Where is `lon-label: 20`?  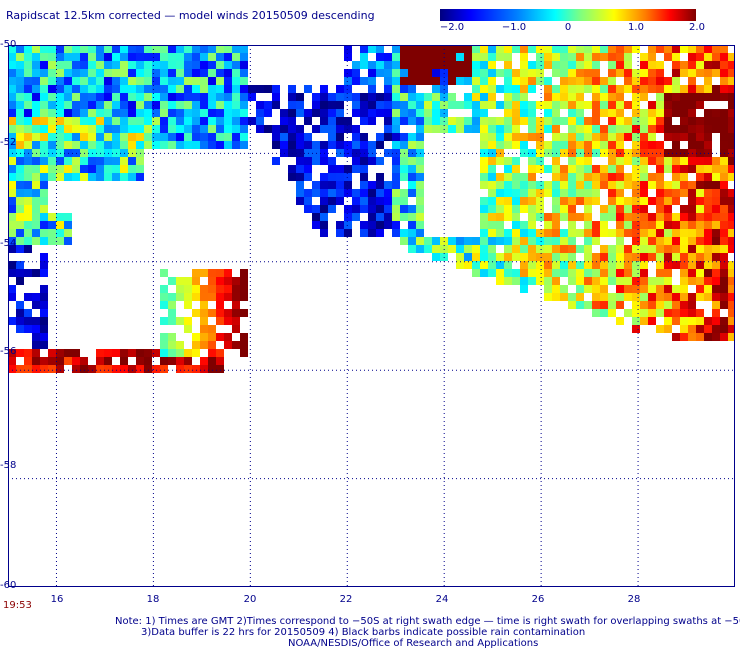
lon-label: 20 is located at coordinates (250, 599).